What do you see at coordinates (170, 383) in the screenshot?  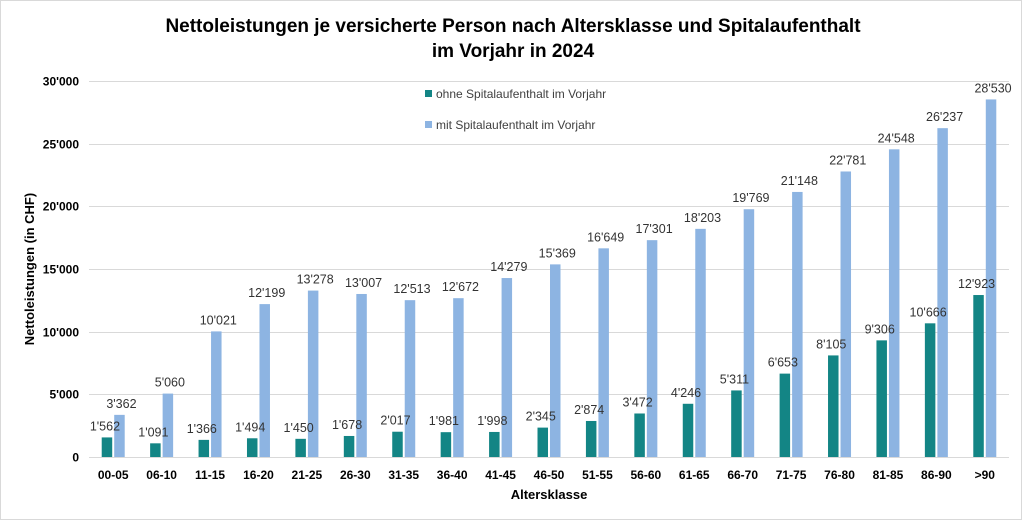 I see `data-label-mit: 5'060` at bounding box center [170, 383].